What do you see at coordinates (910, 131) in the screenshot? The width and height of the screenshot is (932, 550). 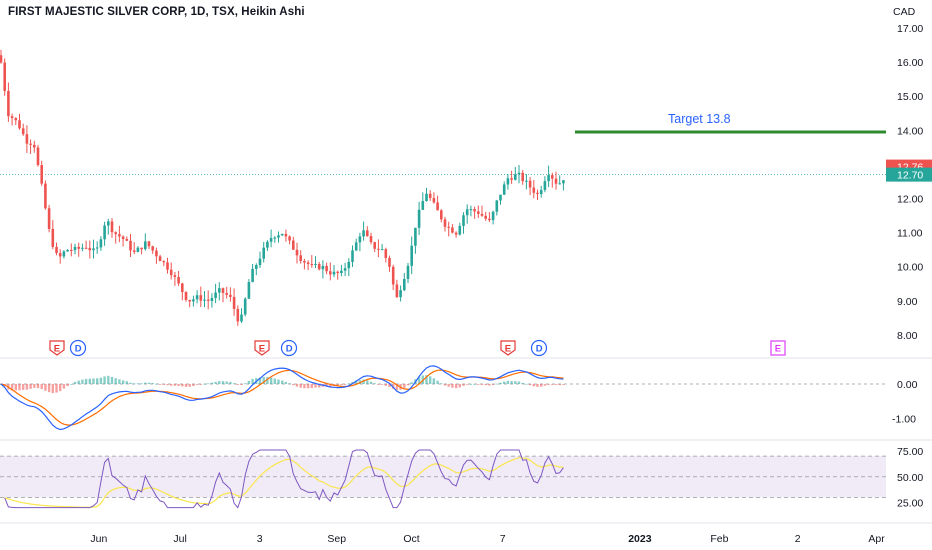 I see `y-tick-label: 14.00` at bounding box center [910, 131].